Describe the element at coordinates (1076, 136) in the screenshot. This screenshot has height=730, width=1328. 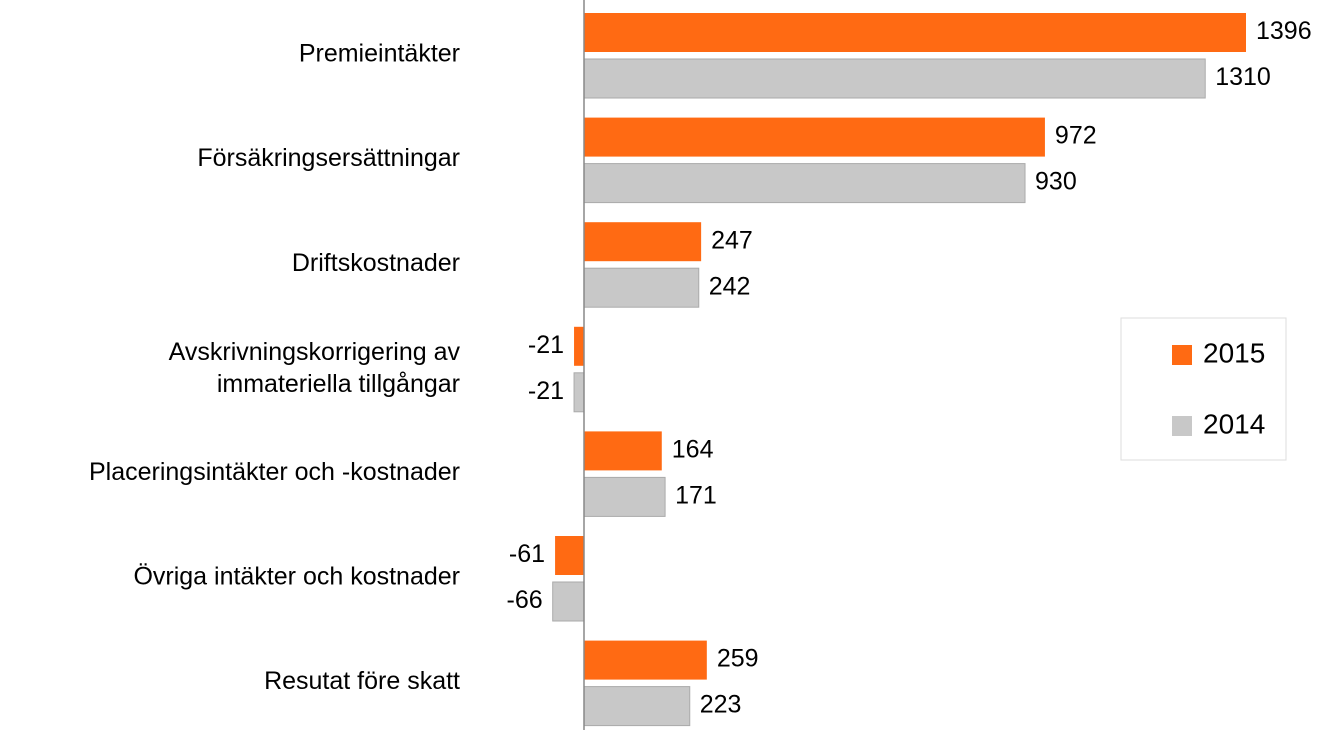
I see `value-label: 972` at that location.